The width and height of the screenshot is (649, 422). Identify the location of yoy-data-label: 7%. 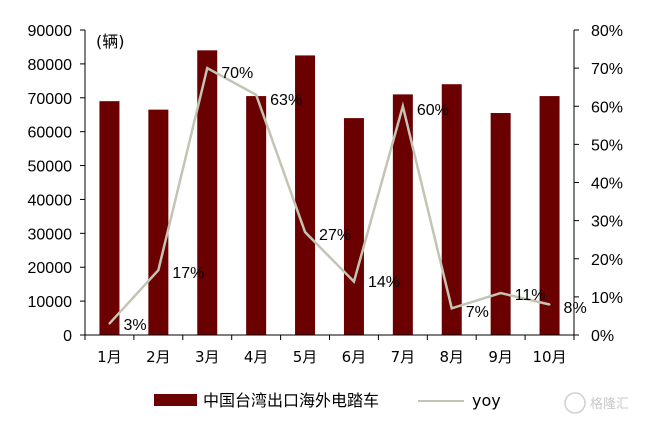
(477, 312).